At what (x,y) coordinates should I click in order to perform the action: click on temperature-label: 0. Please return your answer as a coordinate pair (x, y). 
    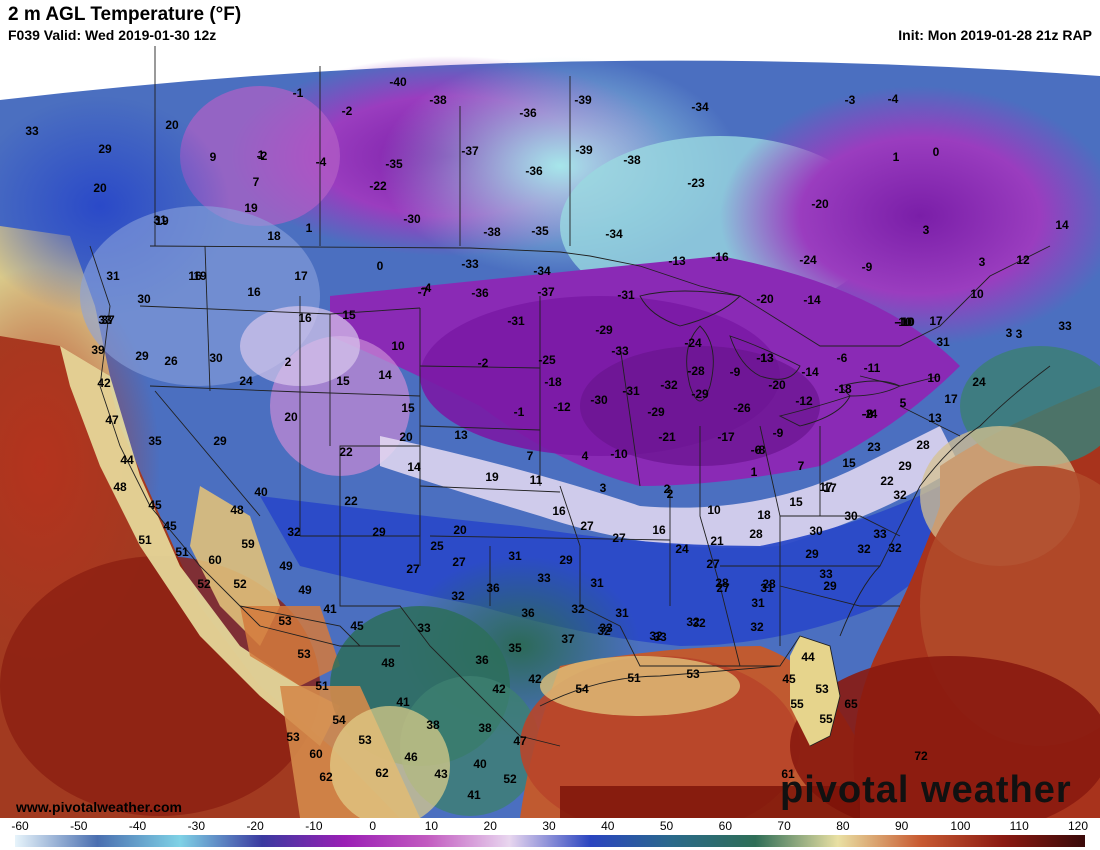
    Looking at the image, I should click on (936, 152).